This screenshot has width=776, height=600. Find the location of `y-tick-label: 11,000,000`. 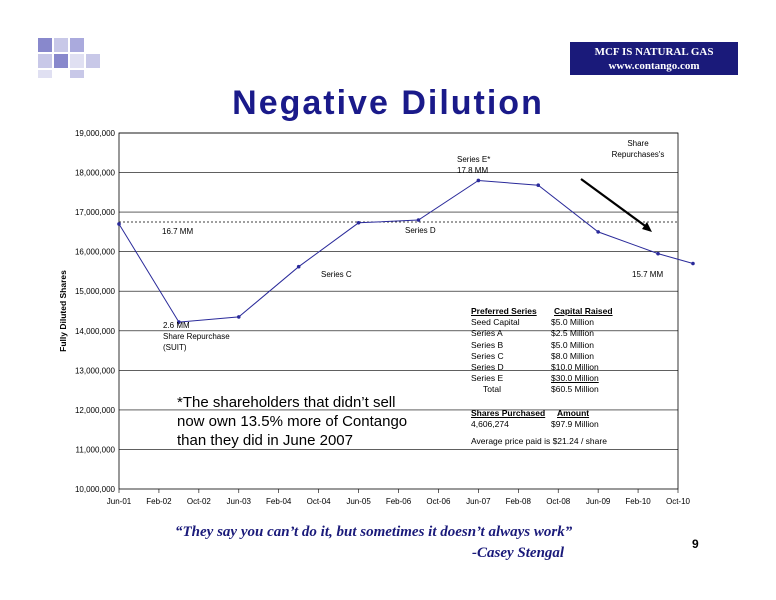

y-tick-label: 11,000,000 is located at coordinates (96, 449).